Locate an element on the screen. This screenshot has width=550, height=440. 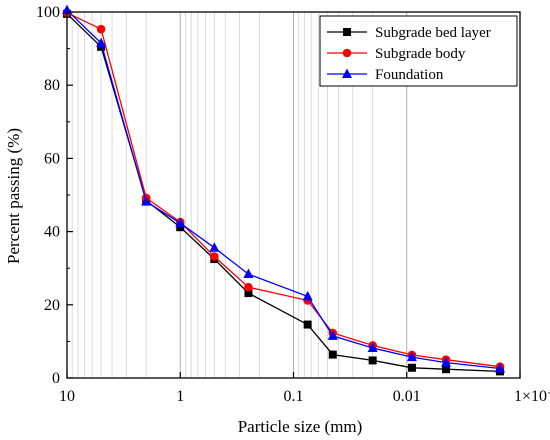
y-tick-label: 40 is located at coordinates (52, 232).